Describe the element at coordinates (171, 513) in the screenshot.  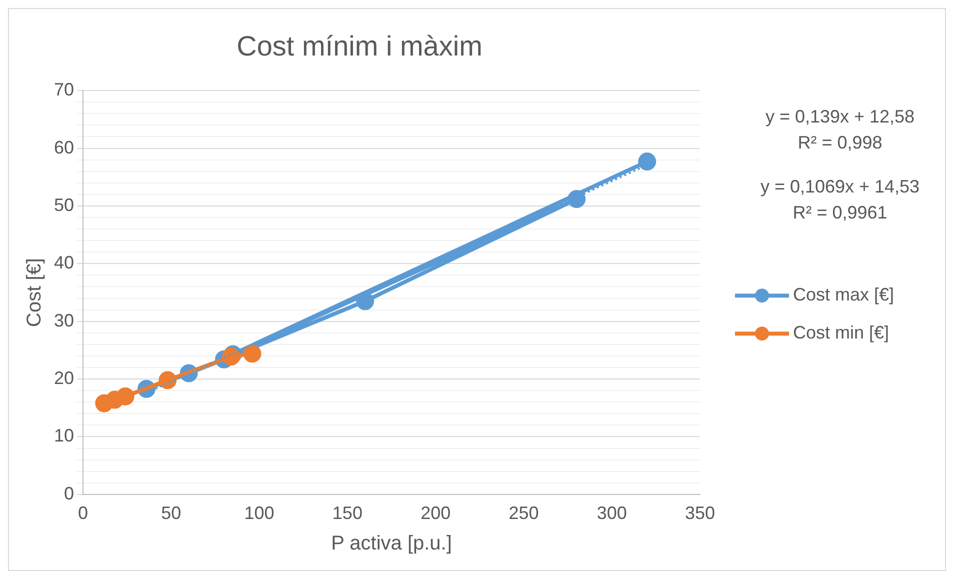
I see `x-tick-label: 50` at that location.